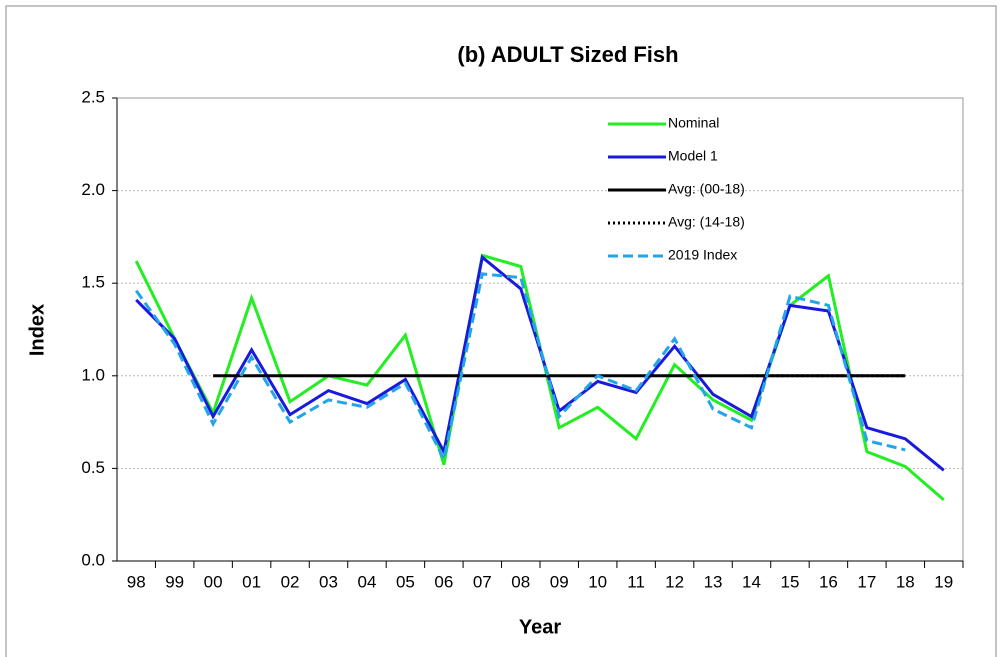 The width and height of the screenshot is (1003, 657). I want to click on x-tick-label: 09, so click(559, 581).